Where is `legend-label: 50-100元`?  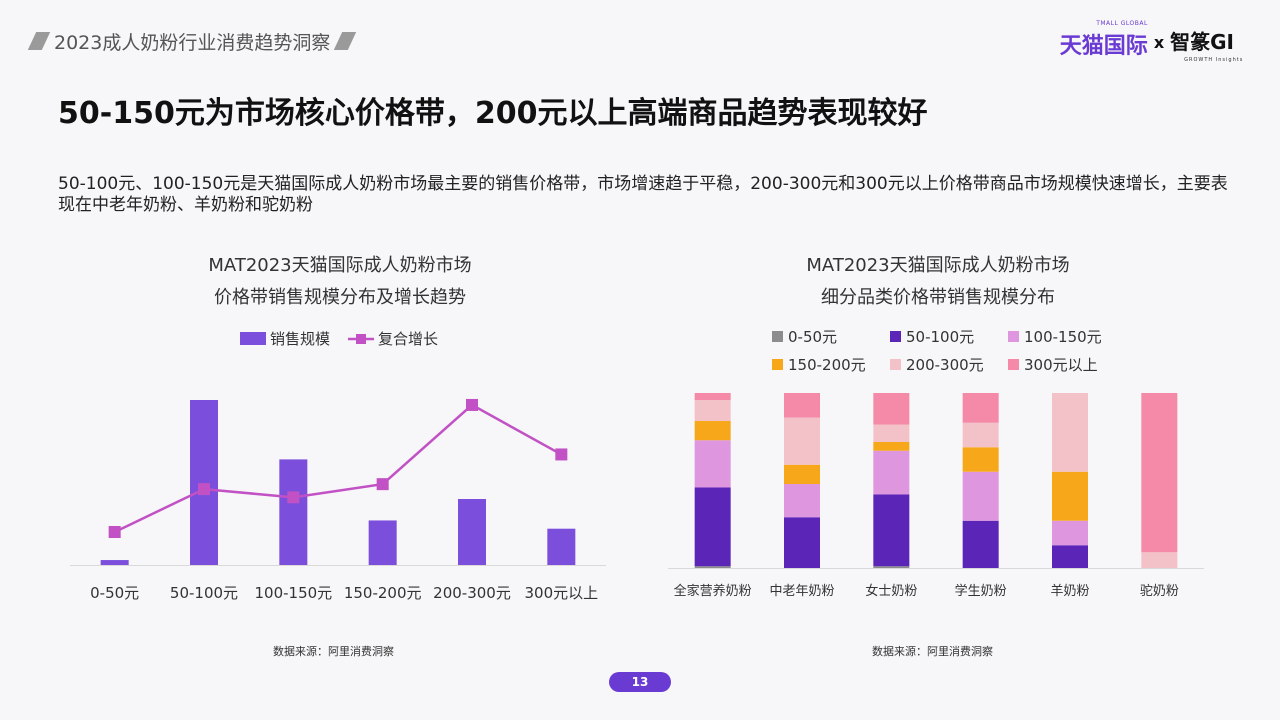
legend-label: 50-100元 is located at coordinates (940, 337).